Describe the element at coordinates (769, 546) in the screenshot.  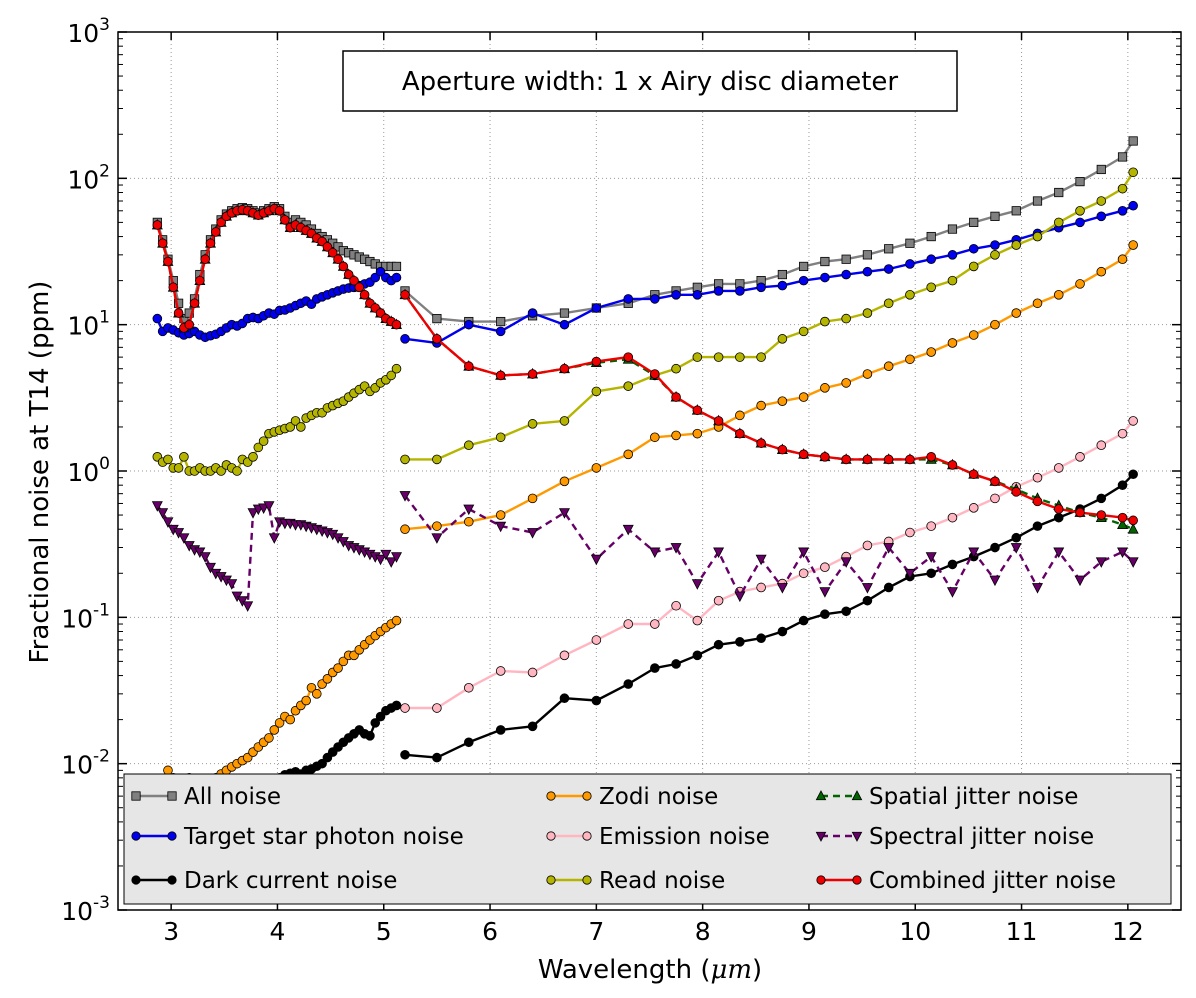
I see `series-line-spectral` at that location.